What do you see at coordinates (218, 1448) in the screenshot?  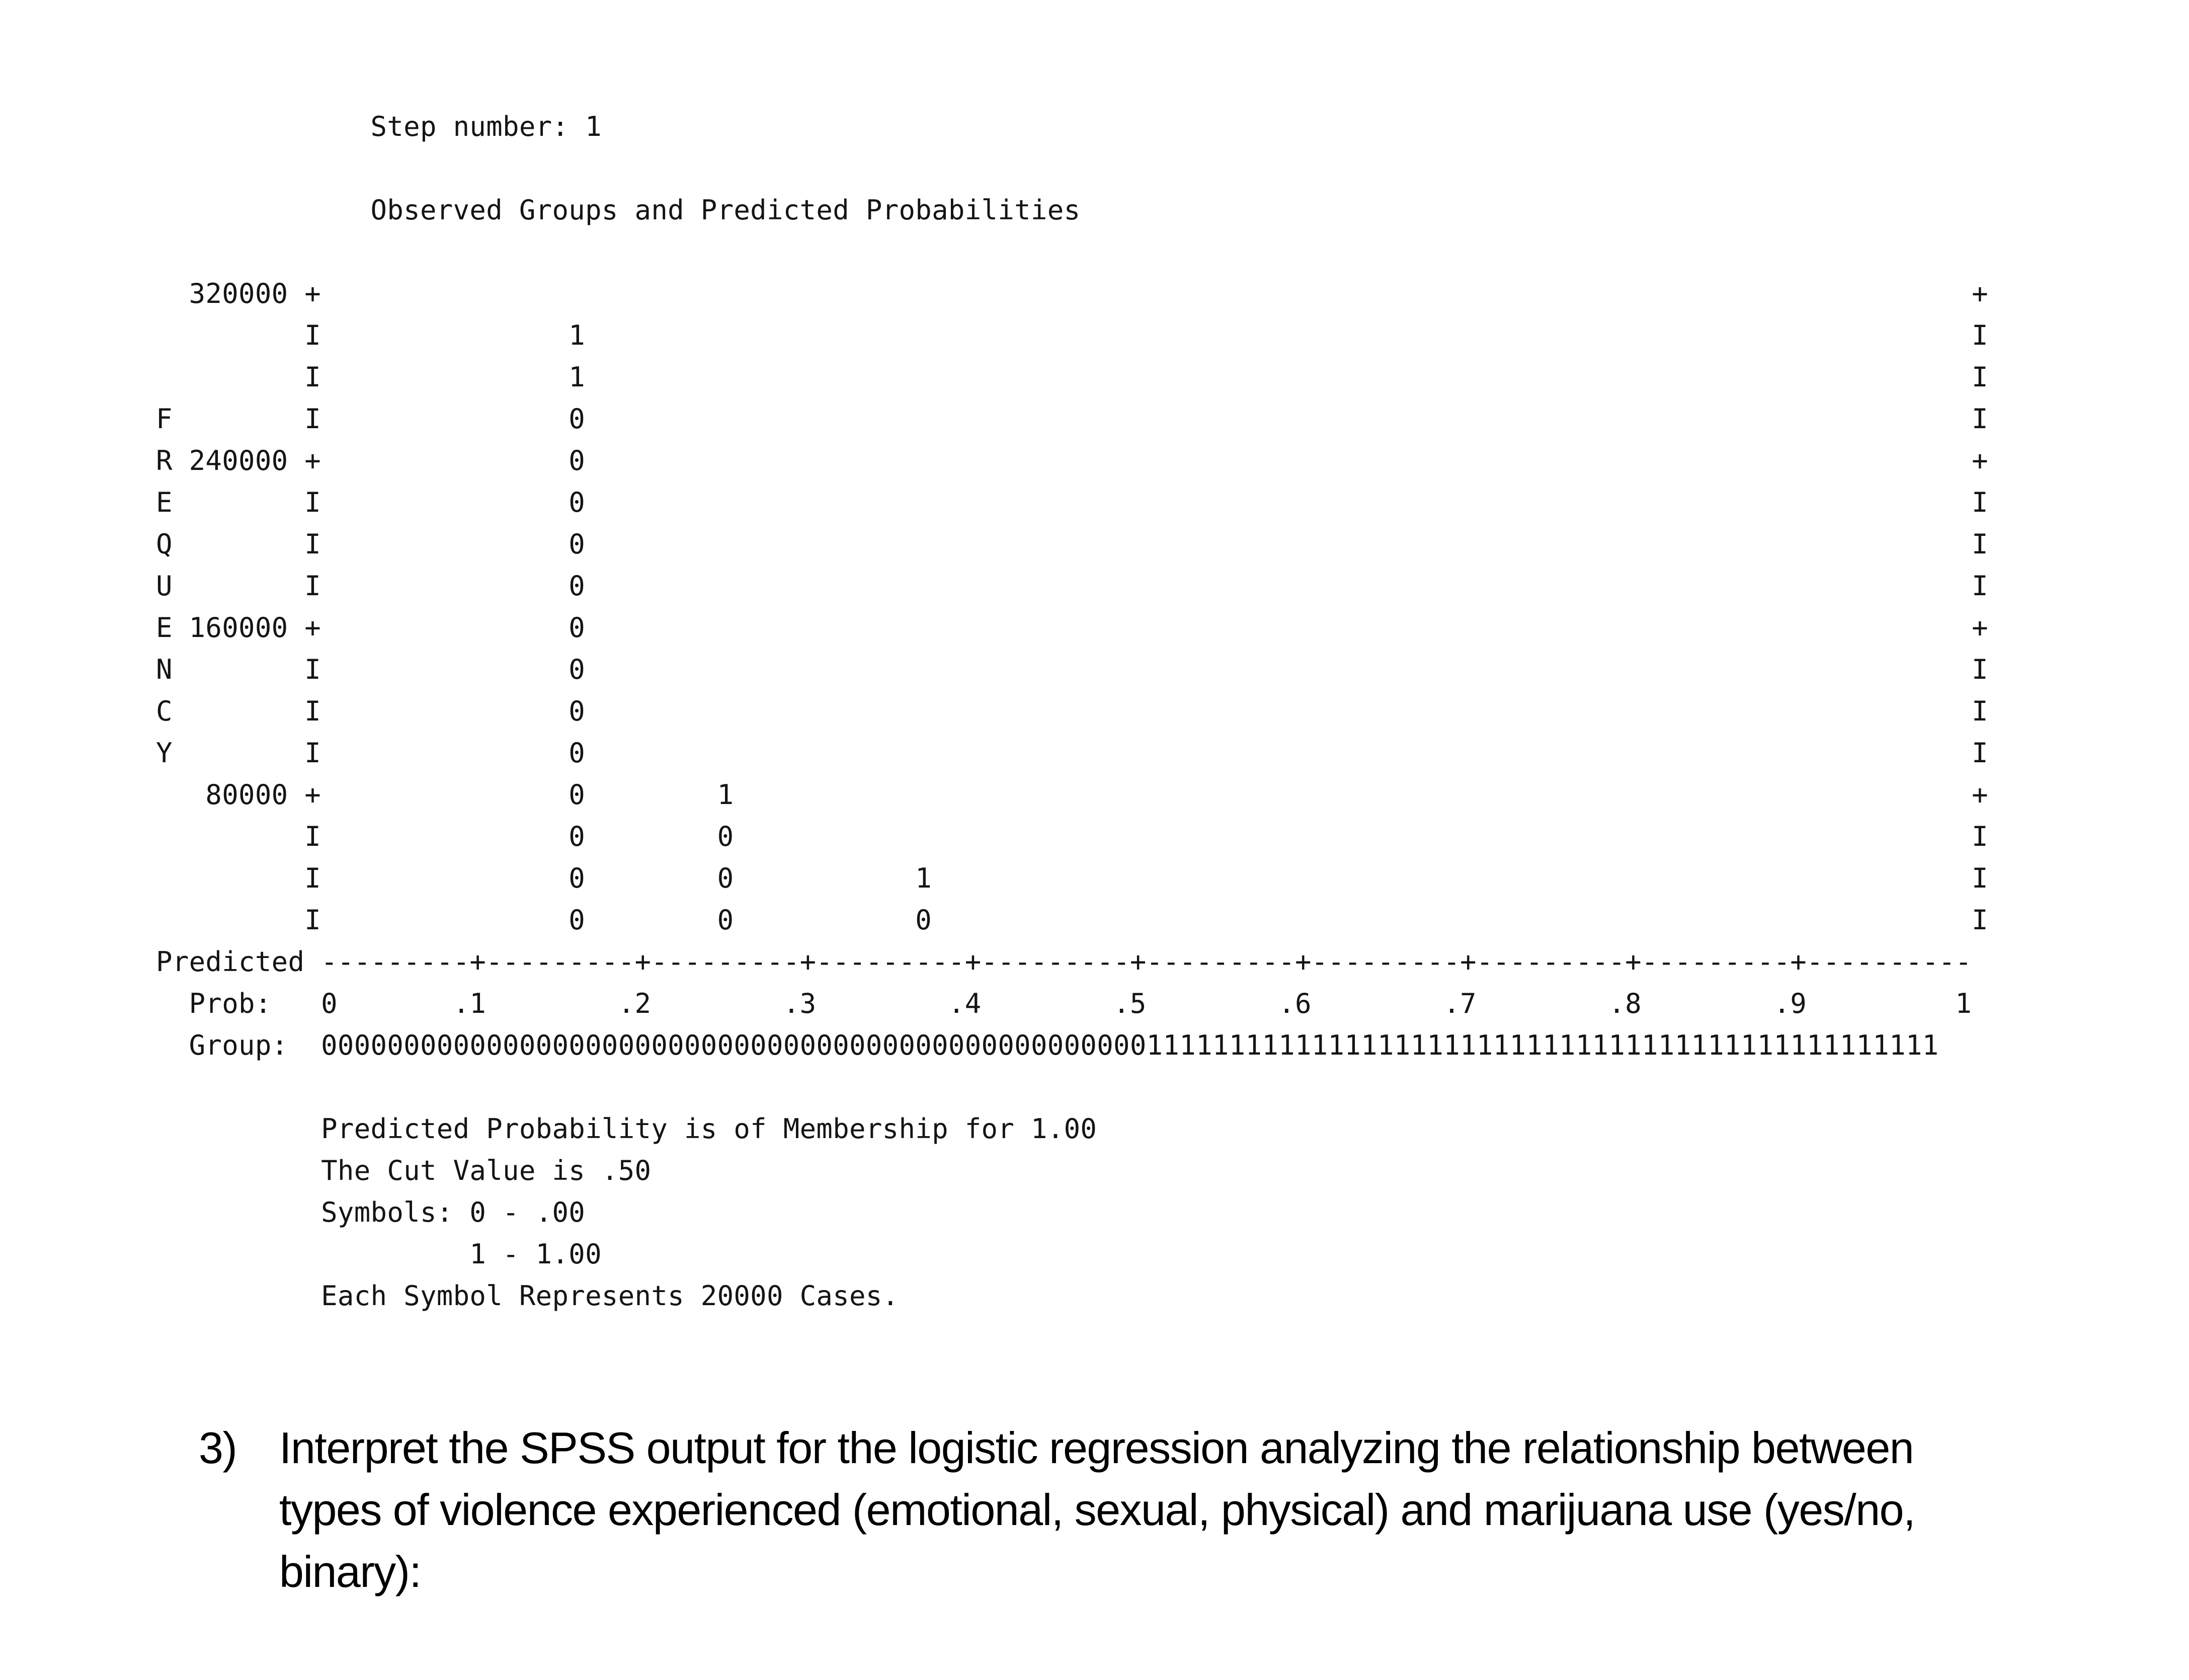 I see `question-number: 3)` at bounding box center [218, 1448].